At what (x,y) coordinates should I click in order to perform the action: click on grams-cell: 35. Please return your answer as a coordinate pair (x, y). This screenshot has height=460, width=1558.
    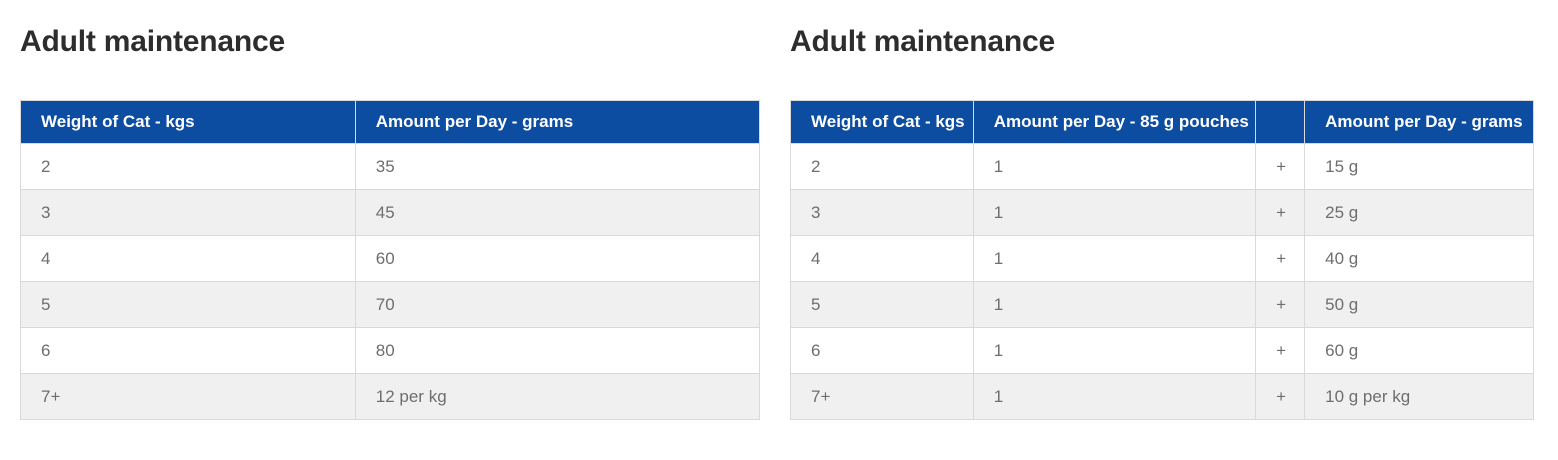
    Looking at the image, I should click on (557, 166).